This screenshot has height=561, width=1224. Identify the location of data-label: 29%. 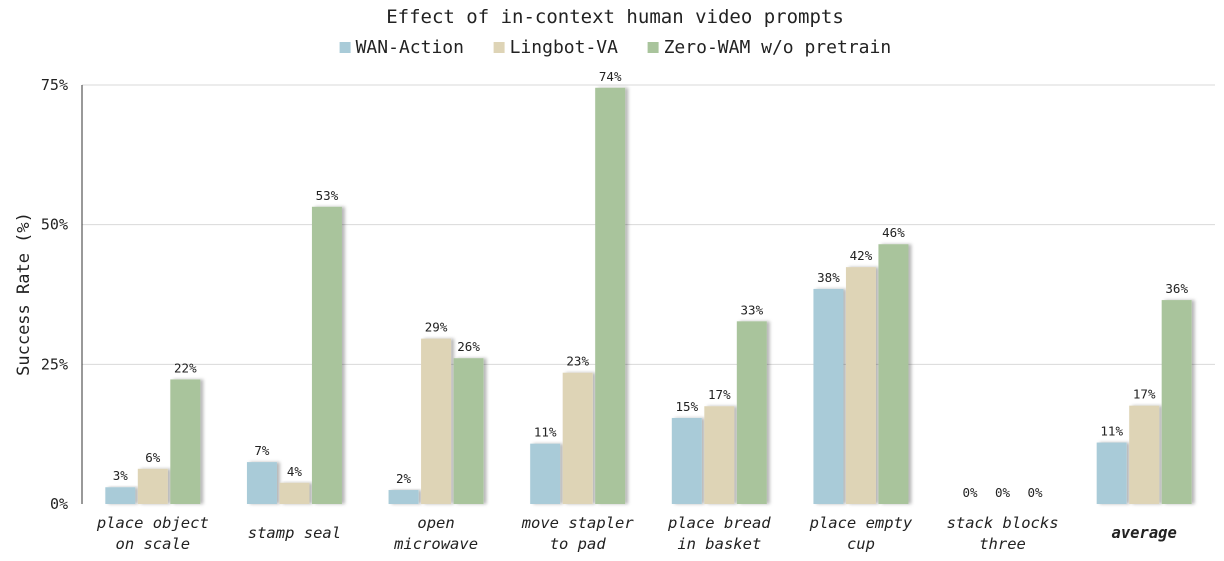
(436, 327).